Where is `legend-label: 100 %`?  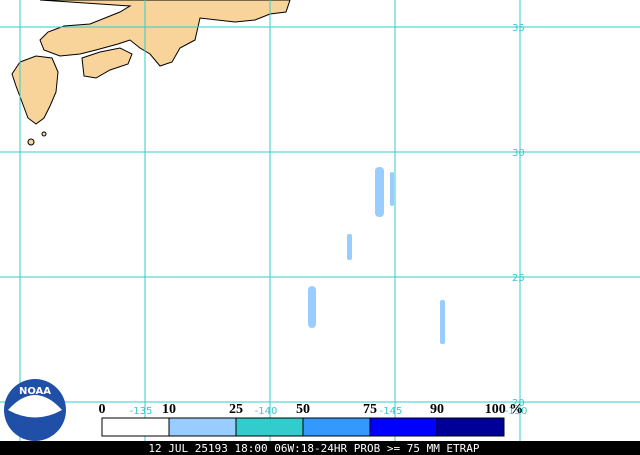 legend-label: 100 % is located at coordinates (504, 409).